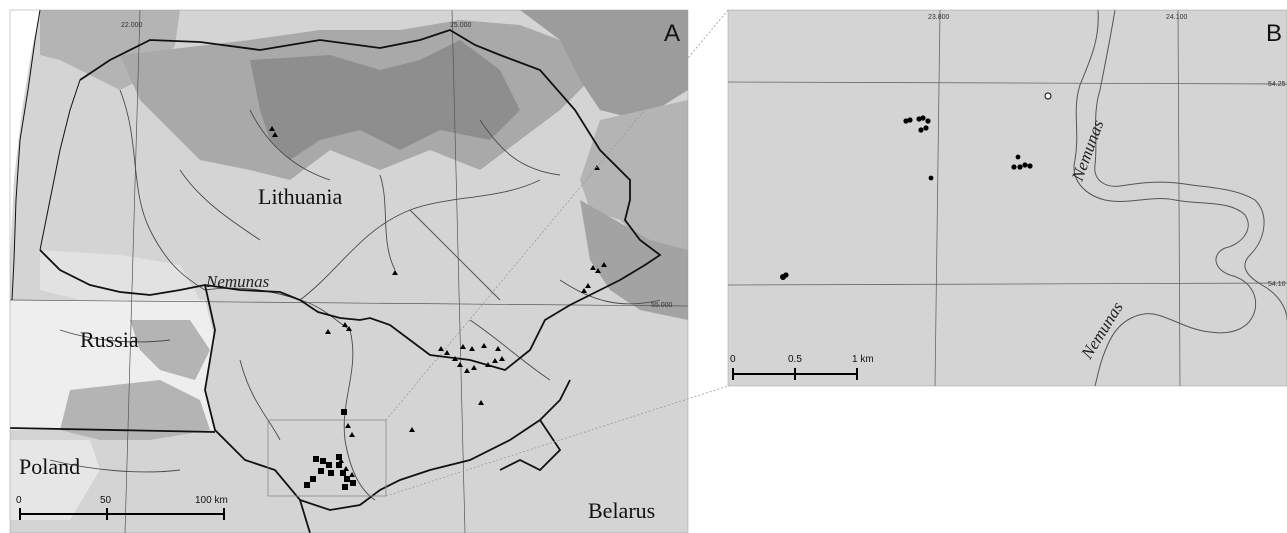 The height and width of the screenshot is (533, 1287). What do you see at coordinates (1048, 96) in the screenshot?
I see `open-circle-marker` at bounding box center [1048, 96].